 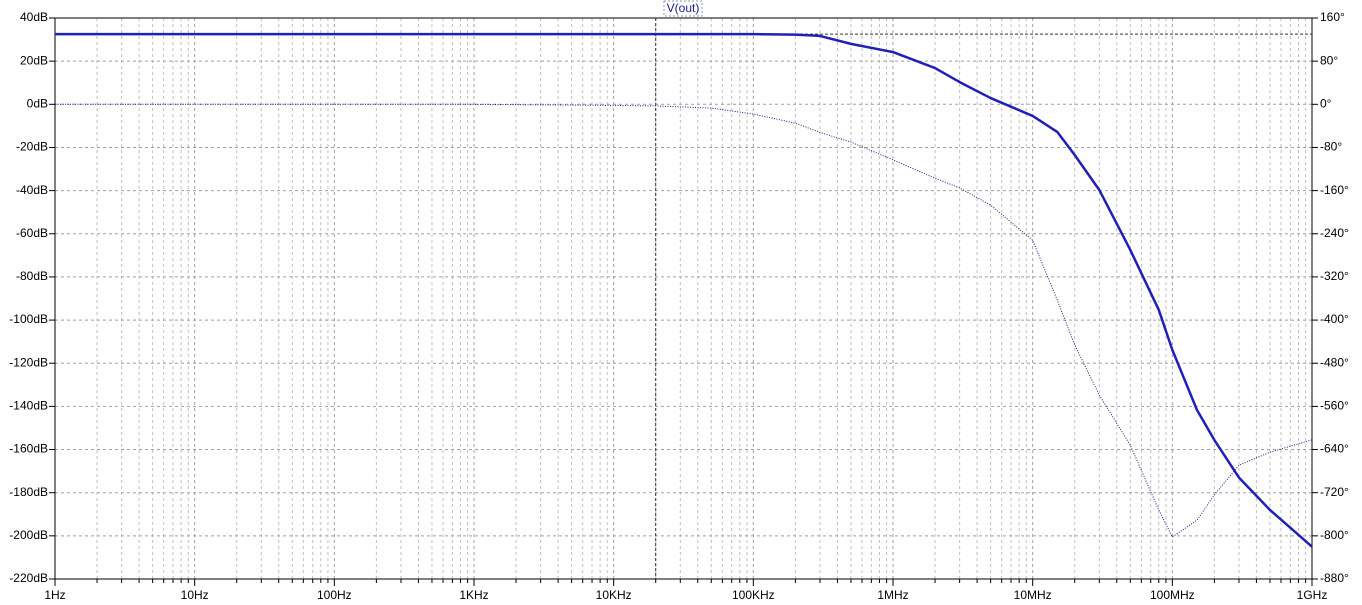 What do you see at coordinates (1331, 147) in the screenshot?
I see `y2-tick-label: -80°` at bounding box center [1331, 147].